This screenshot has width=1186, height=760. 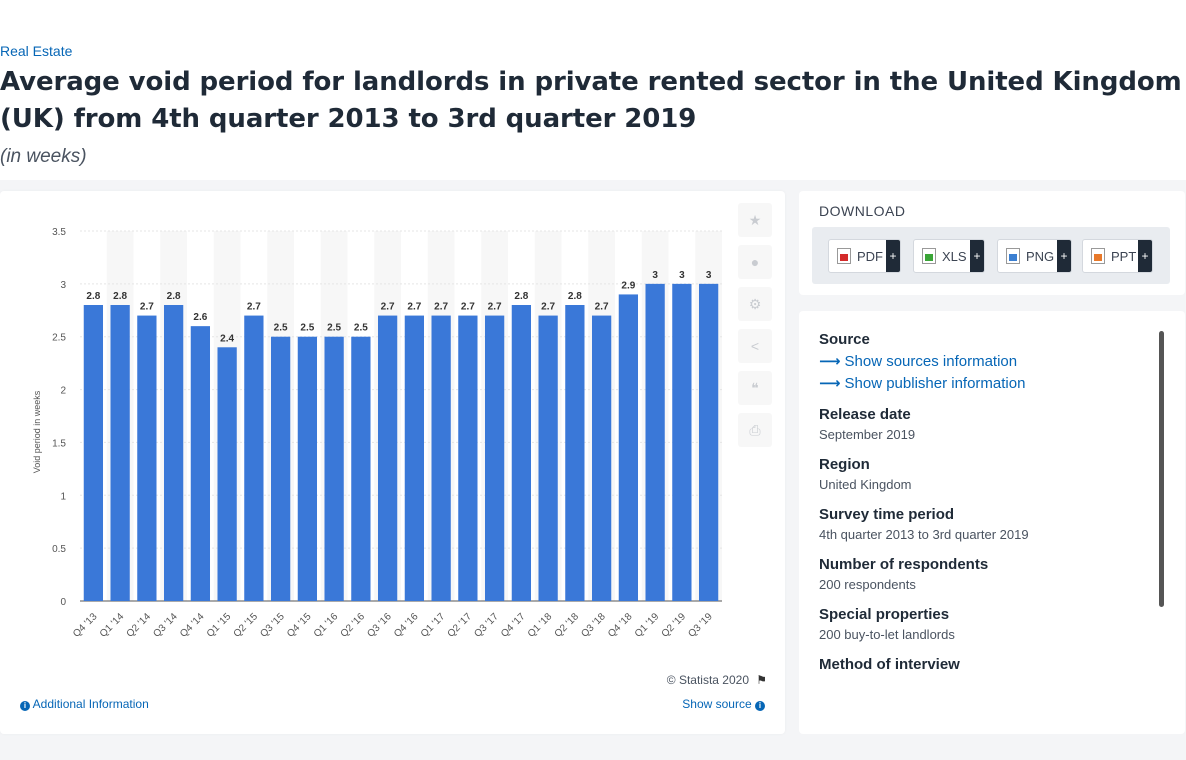 I want to click on png-file-icon, so click(x=1013, y=256).